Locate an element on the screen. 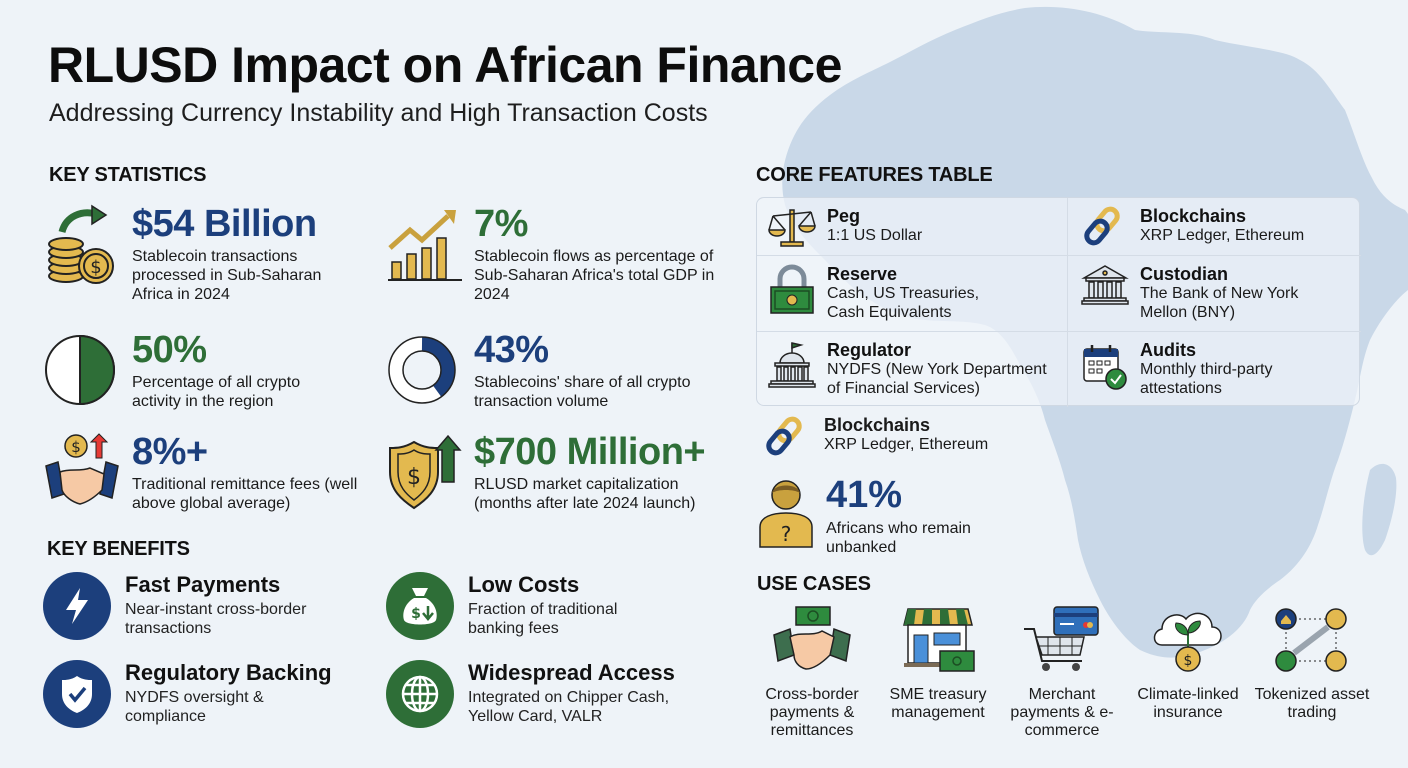 This screenshot has width=1408, height=768. feature-value: Monthly third-party attestations is located at coordinates (1206, 379).